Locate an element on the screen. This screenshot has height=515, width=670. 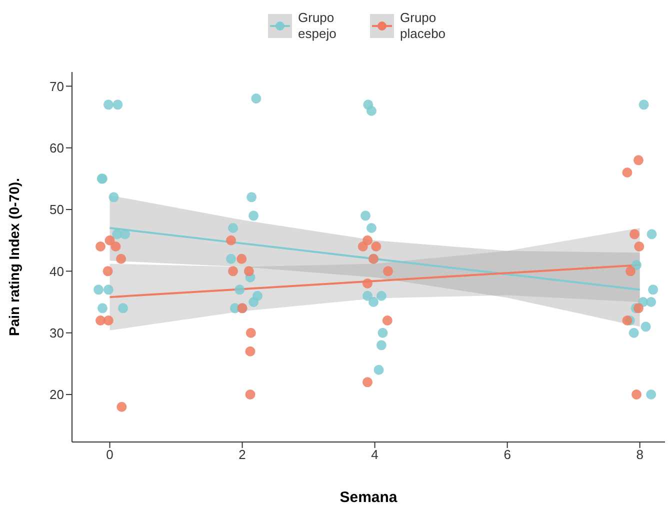
y-tick-label: 60 is located at coordinates (57, 148).